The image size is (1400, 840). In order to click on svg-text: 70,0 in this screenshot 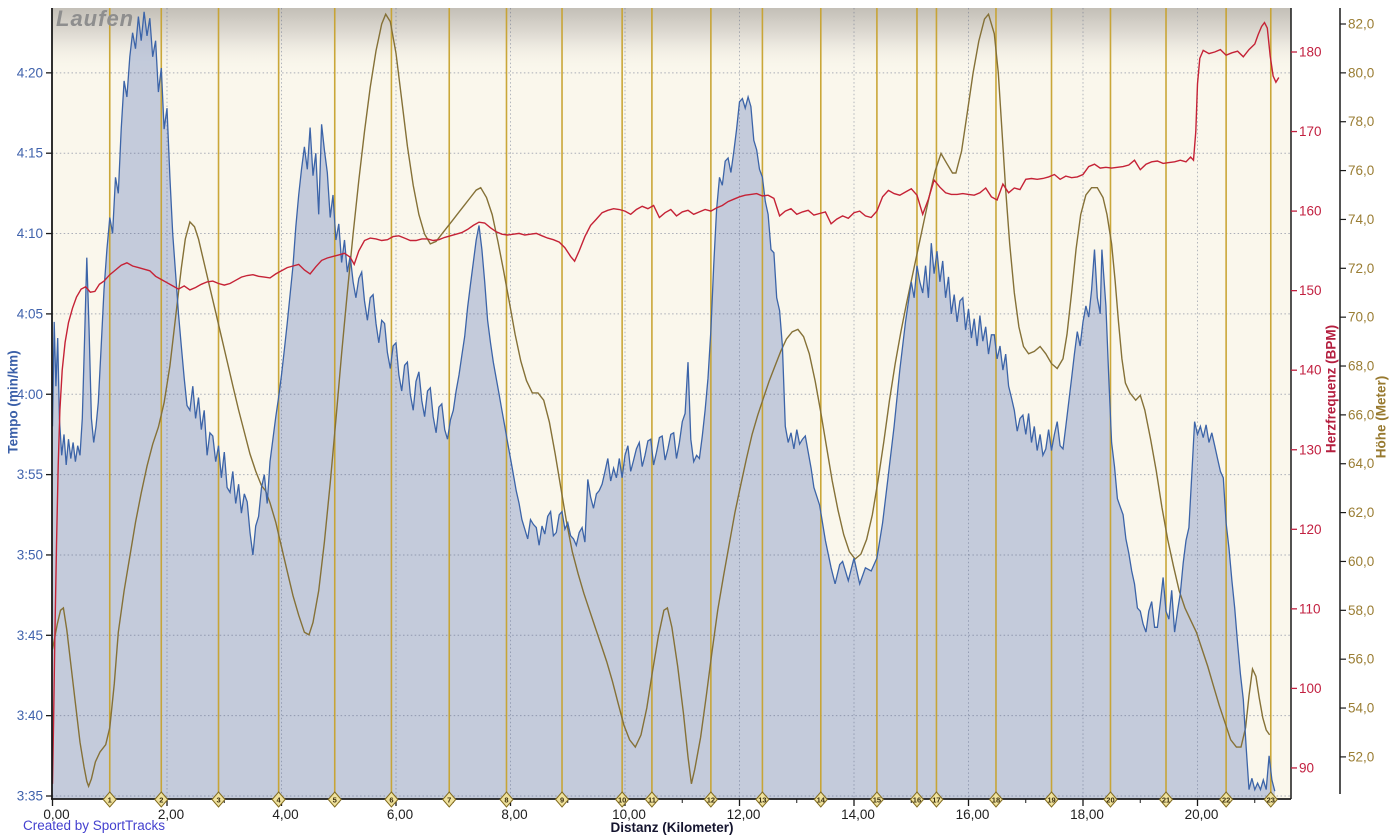, I will do `click(1361, 317)`.